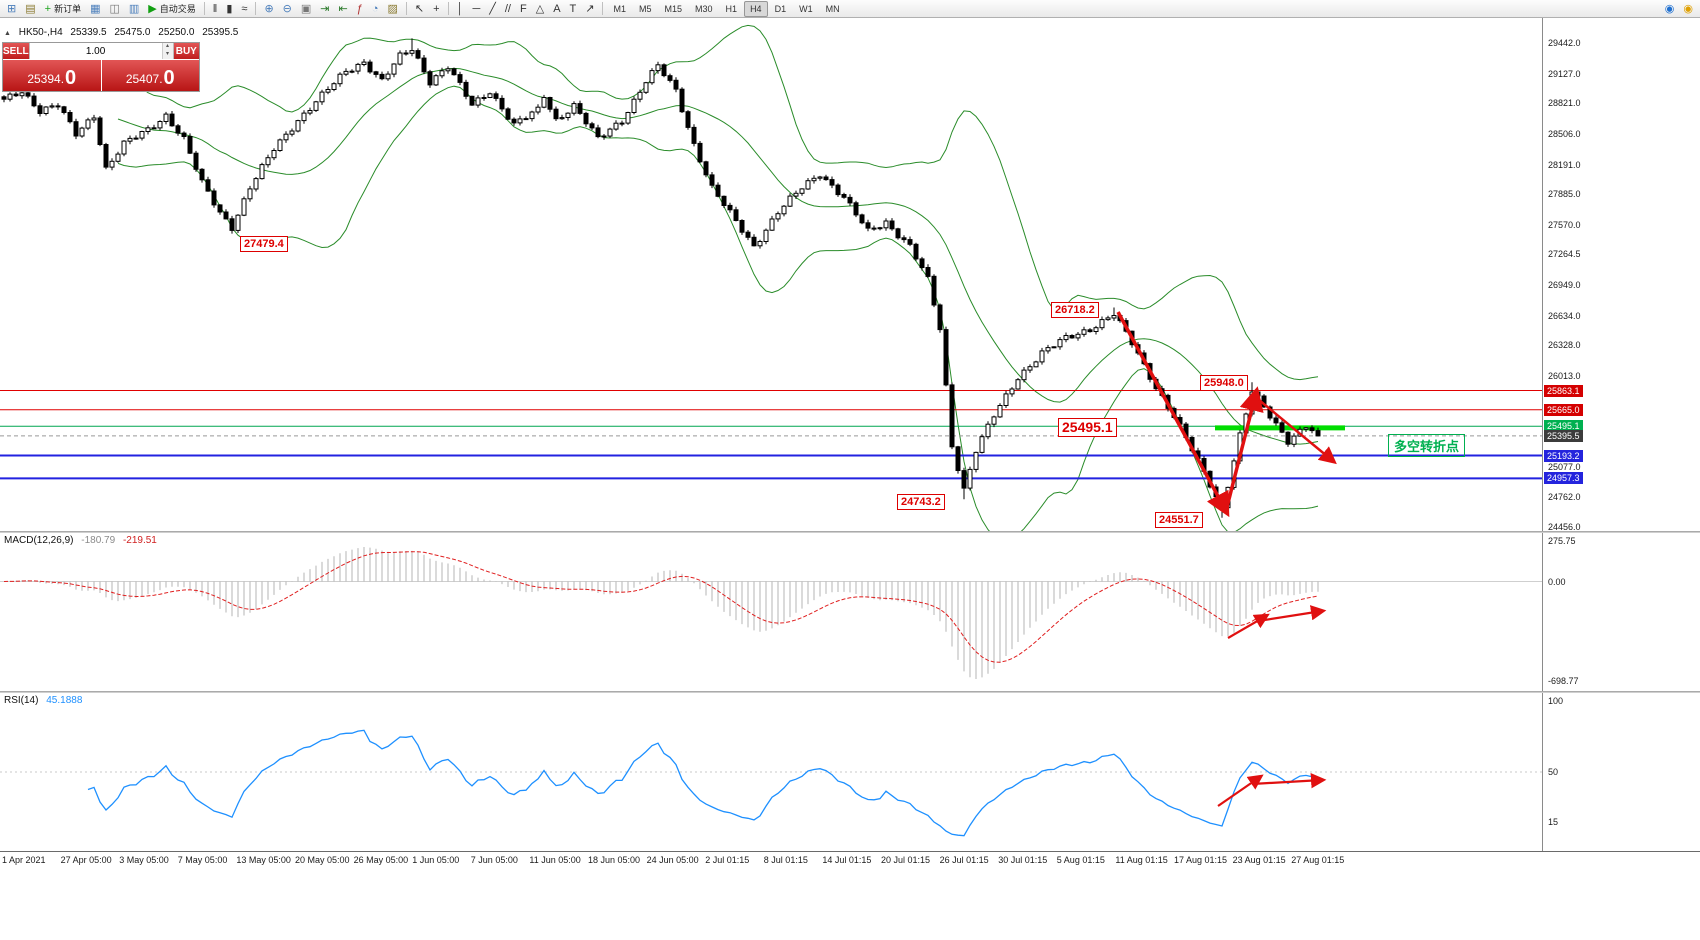  I want to click on chart-shift-icon: ⇤, so click(343, 9).